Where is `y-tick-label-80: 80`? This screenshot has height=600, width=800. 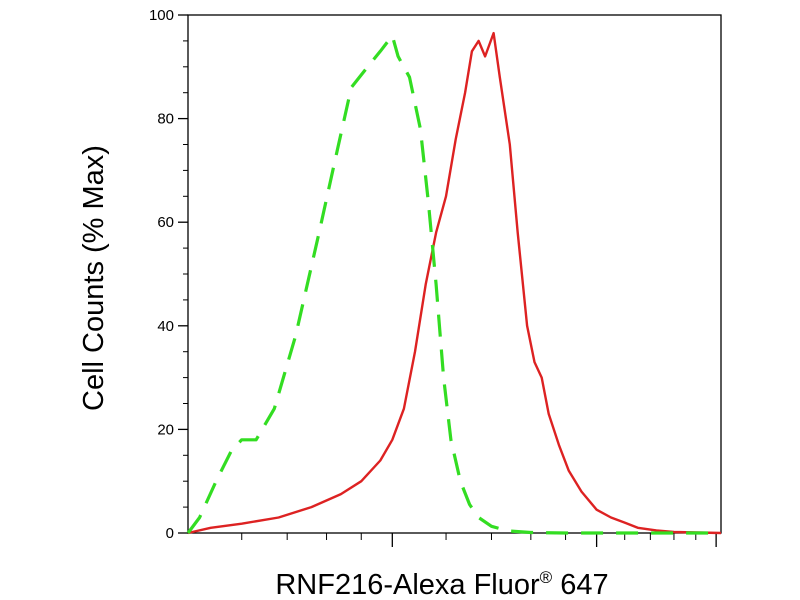
y-tick-label-80: 80 is located at coordinates (165, 119).